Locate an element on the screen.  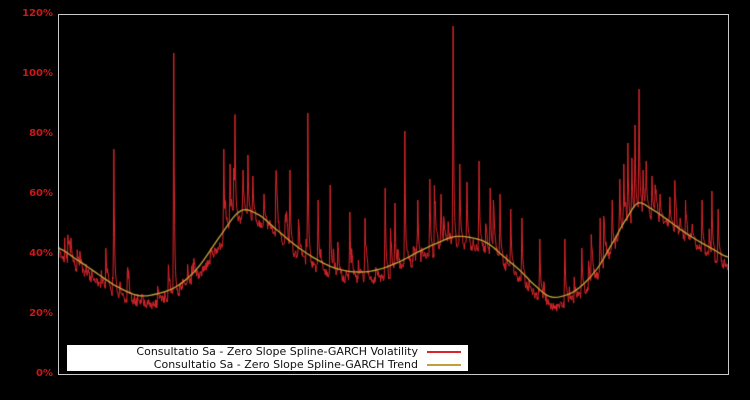
y-tick-label-60pct: 60% is located at coordinates (41, 193).